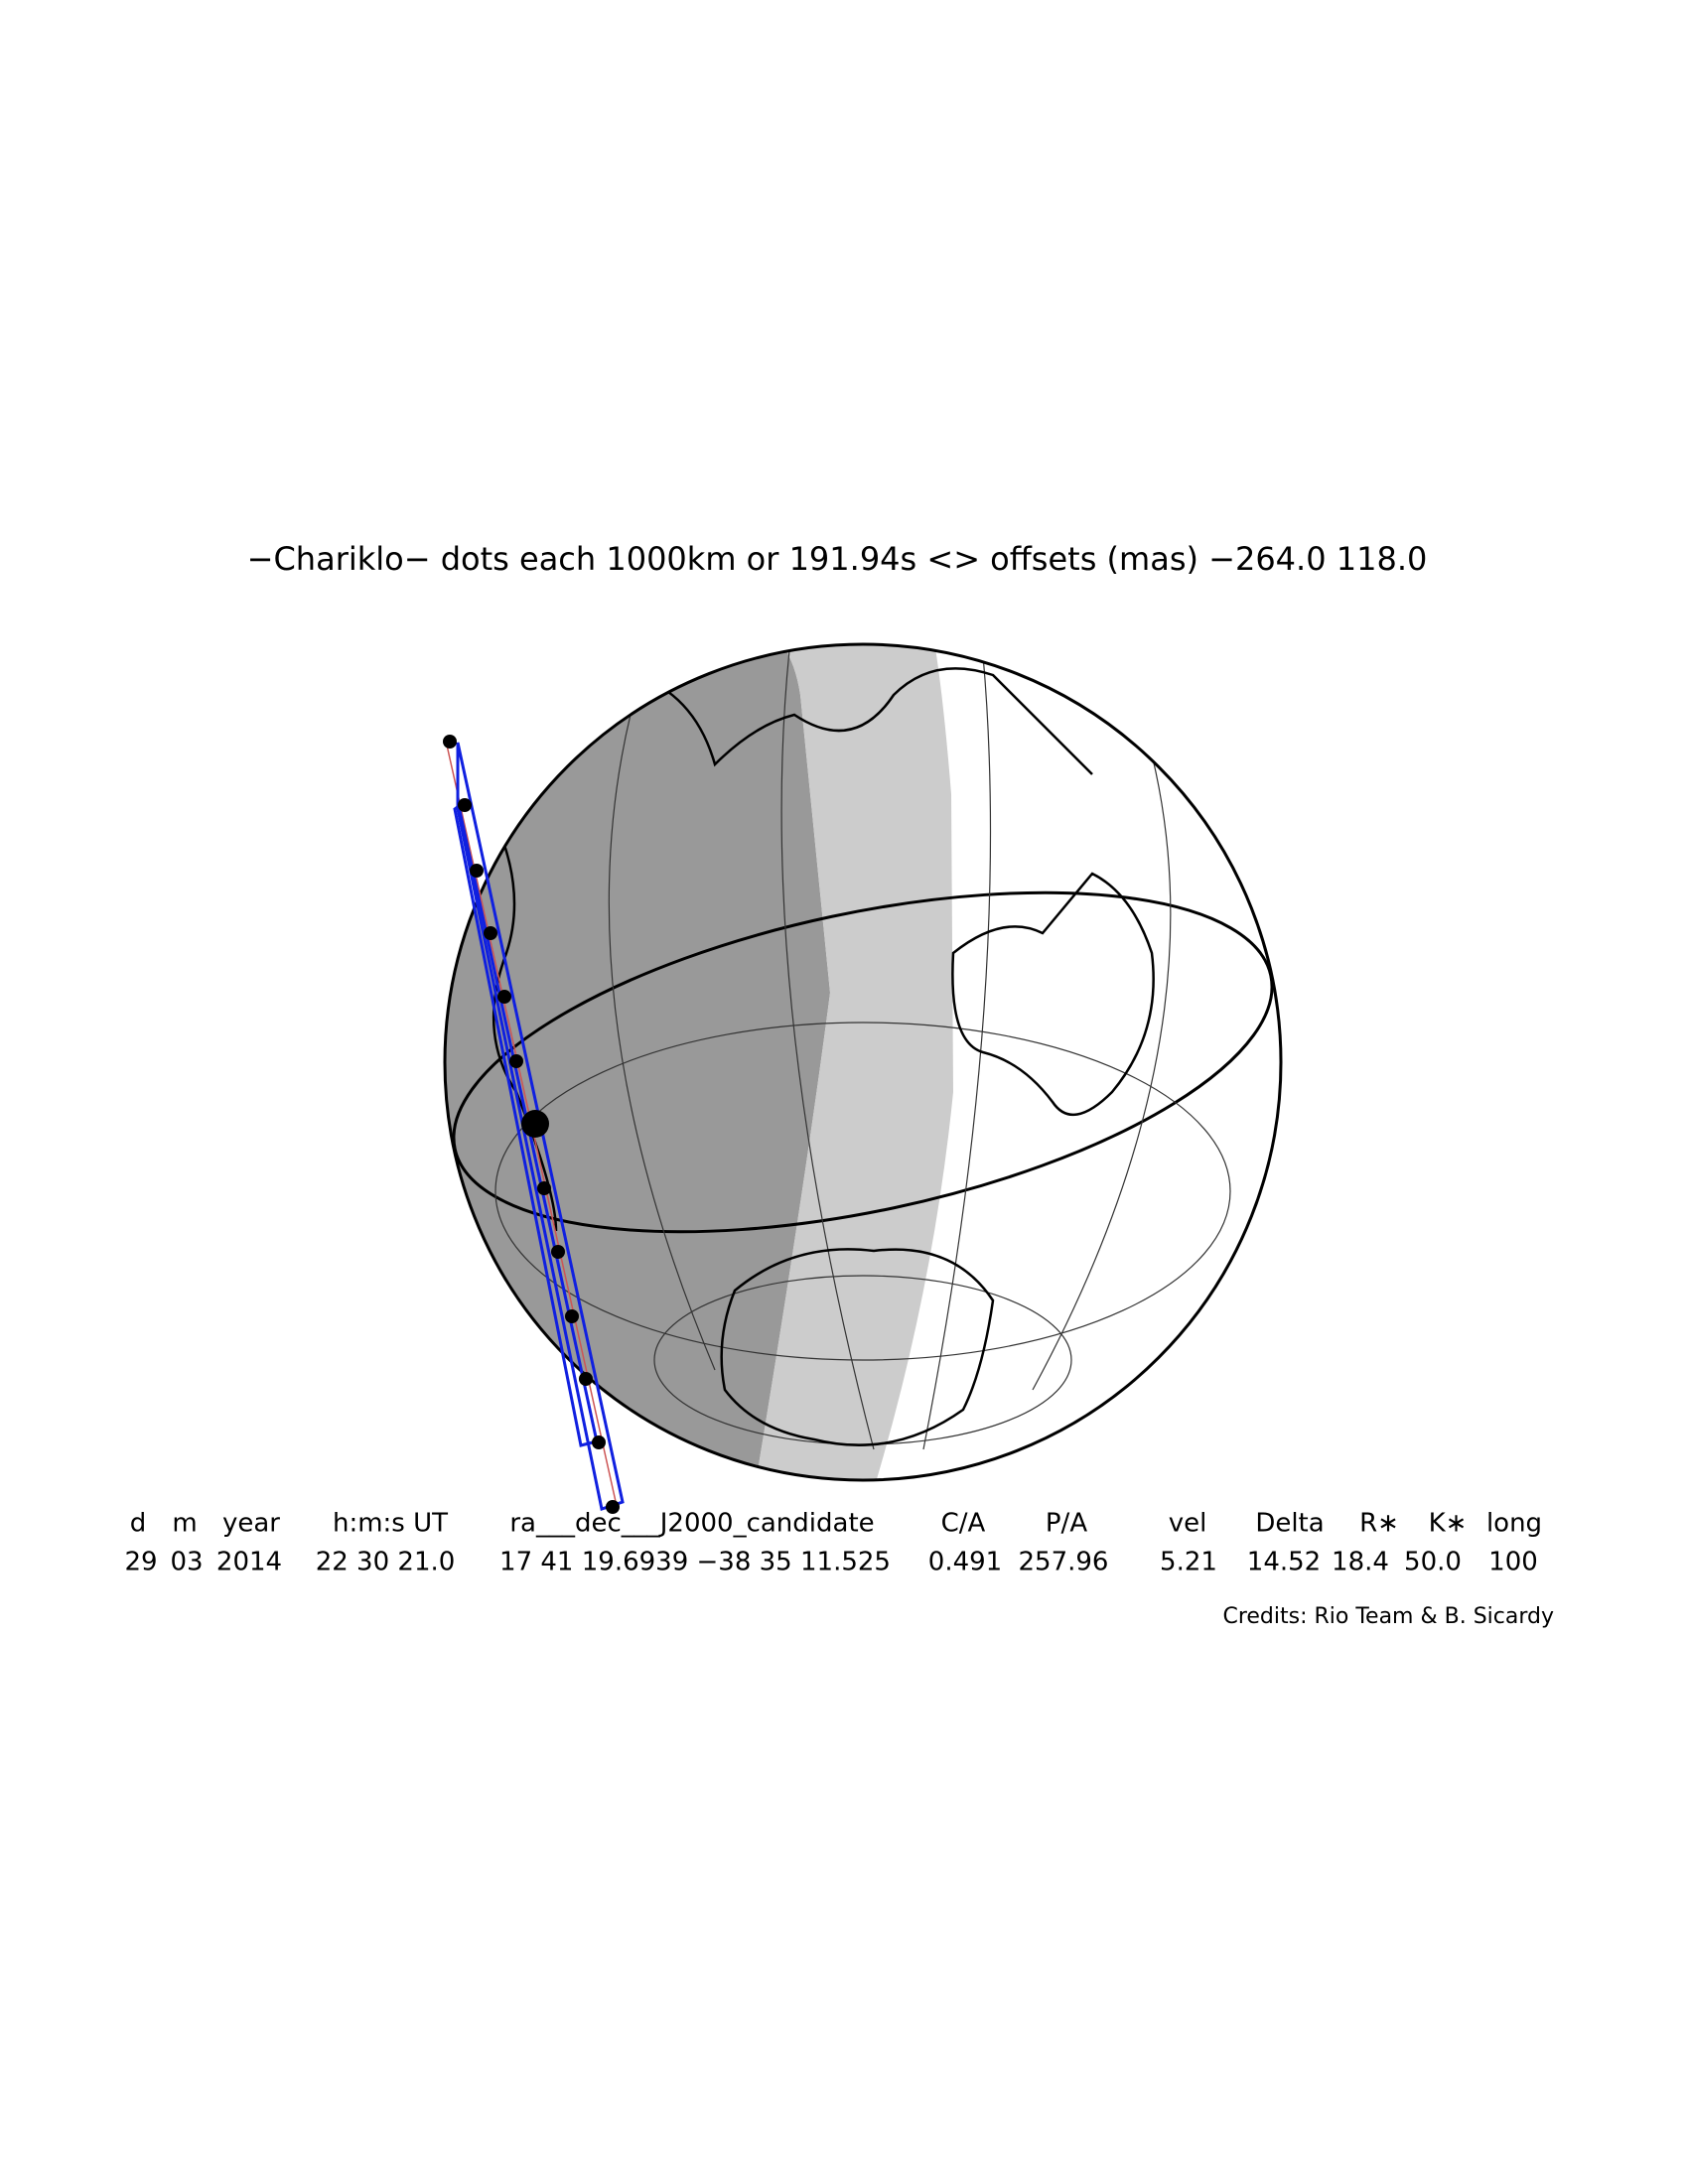 Image resolution: width=1688 pixels, height=2184 pixels. Describe the element at coordinates (186, 1562) in the screenshot. I see `table-value: 03` at that location.